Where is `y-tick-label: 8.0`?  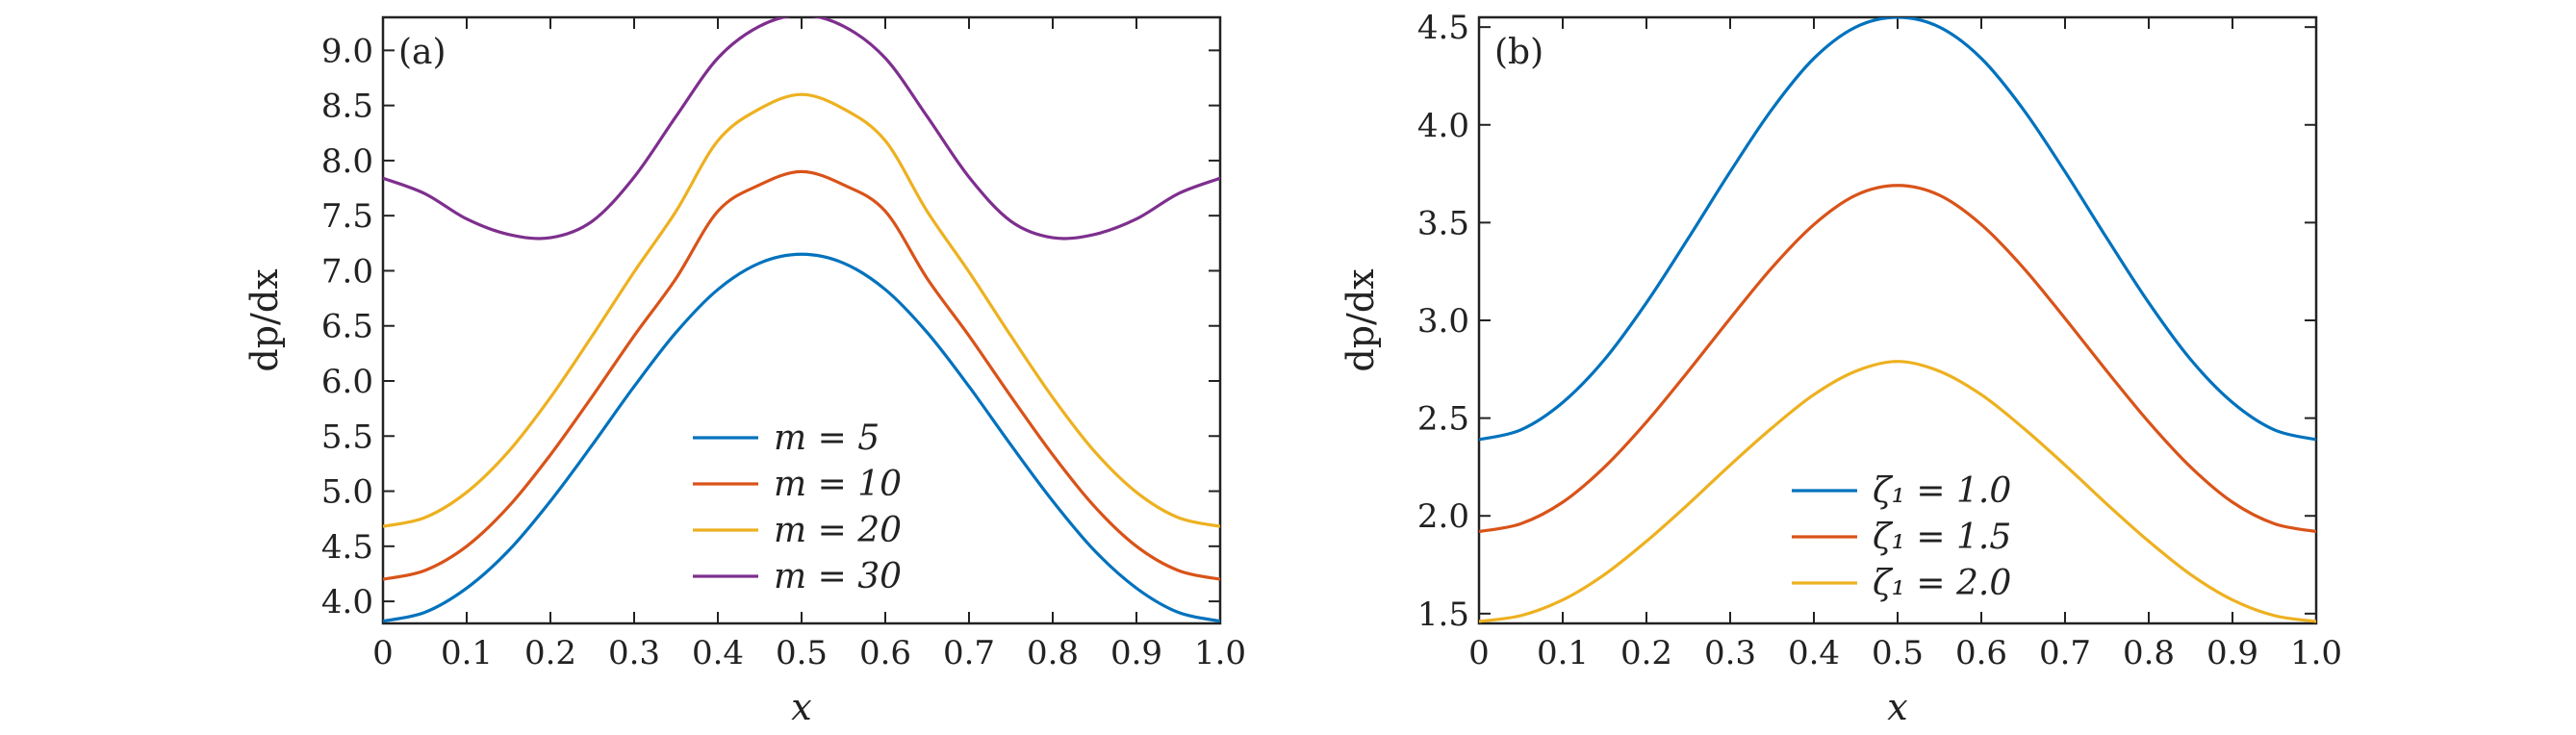 y-tick-label: 8.0 is located at coordinates (347, 161).